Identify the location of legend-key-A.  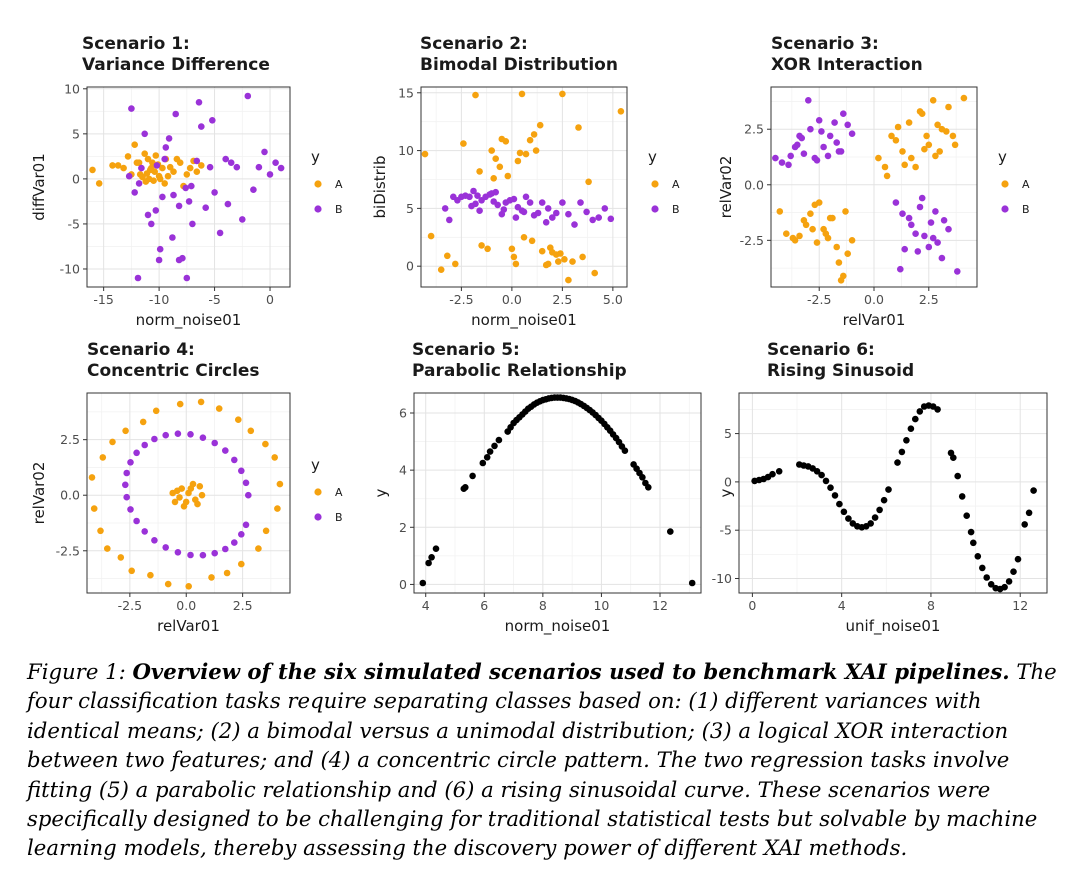
(655, 184).